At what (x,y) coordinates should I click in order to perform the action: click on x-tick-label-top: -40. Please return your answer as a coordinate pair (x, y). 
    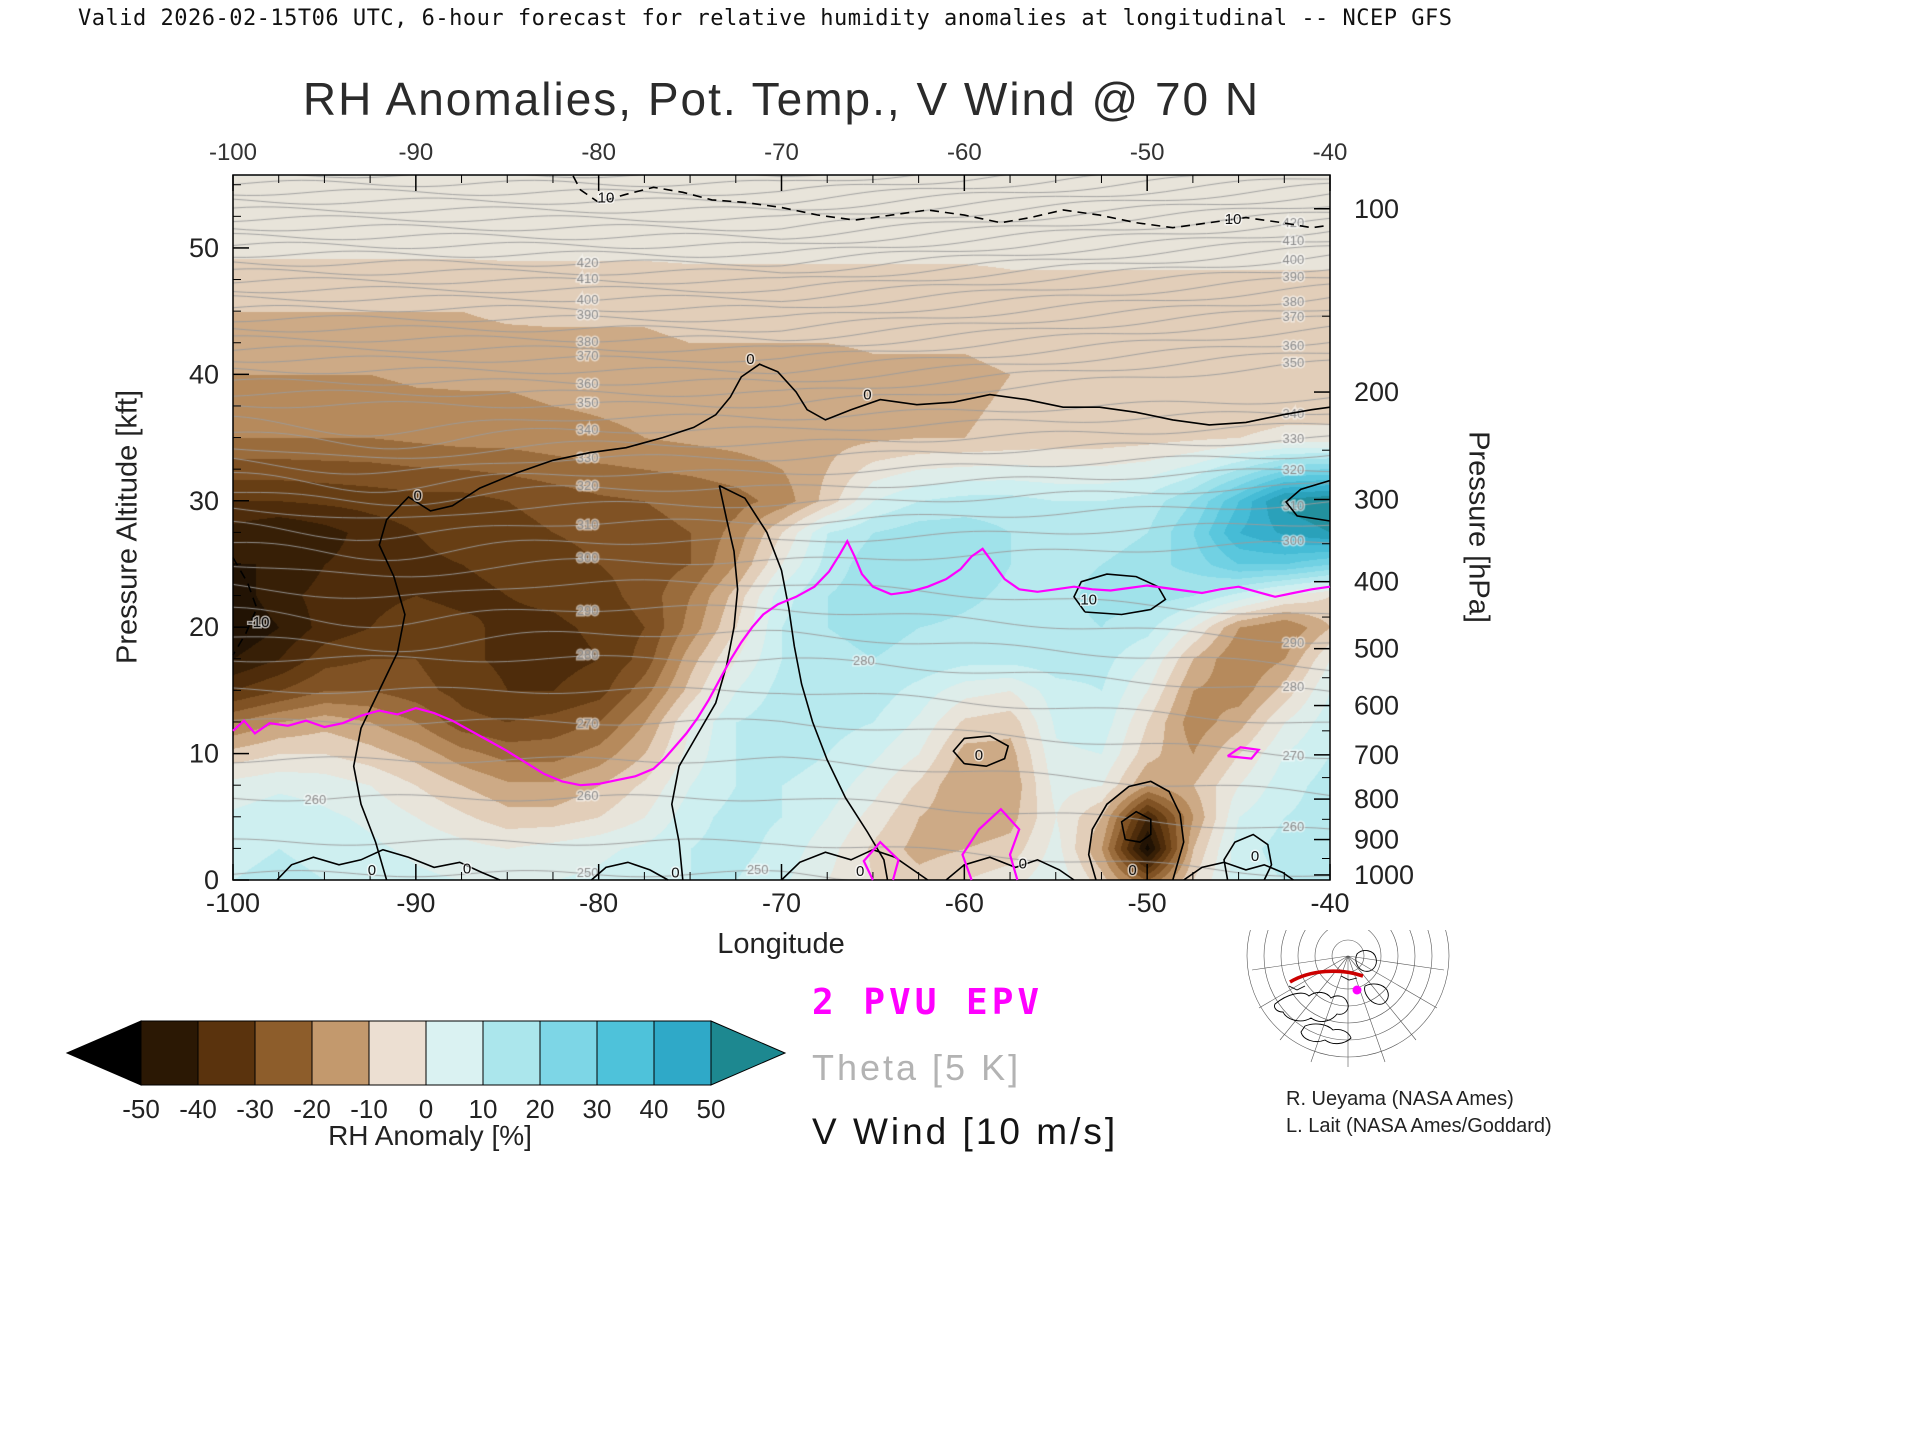
    Looking at the image, I should click on (1330, 152).